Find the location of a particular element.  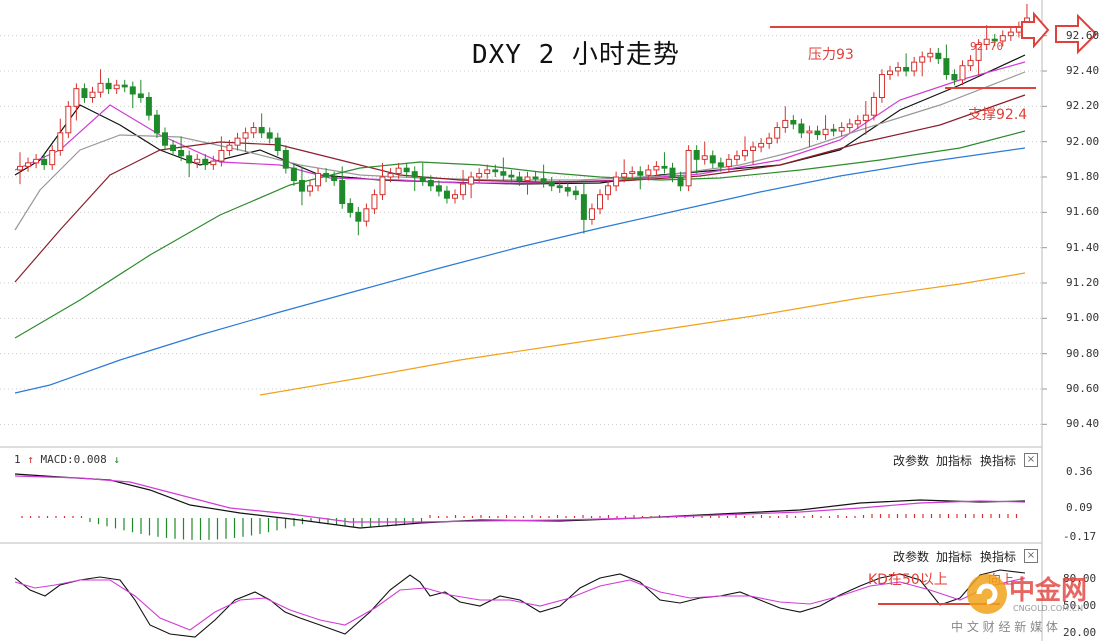

kd-close-button: × is located at coordinates (1031, 556).